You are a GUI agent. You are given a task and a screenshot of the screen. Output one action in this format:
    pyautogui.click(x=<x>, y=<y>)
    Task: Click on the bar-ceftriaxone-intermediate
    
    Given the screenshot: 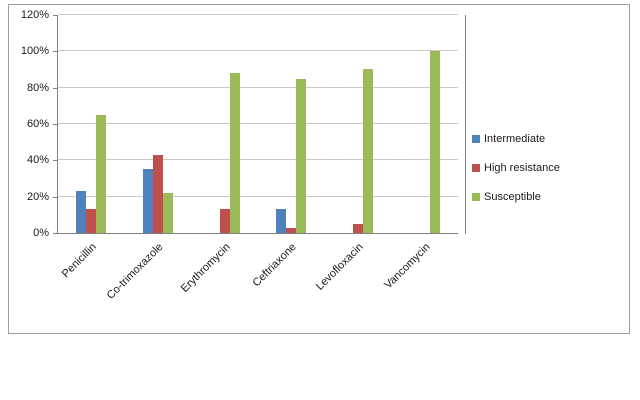 What is the action you would take?
    pyautogui.click(x=281, y=221)
    